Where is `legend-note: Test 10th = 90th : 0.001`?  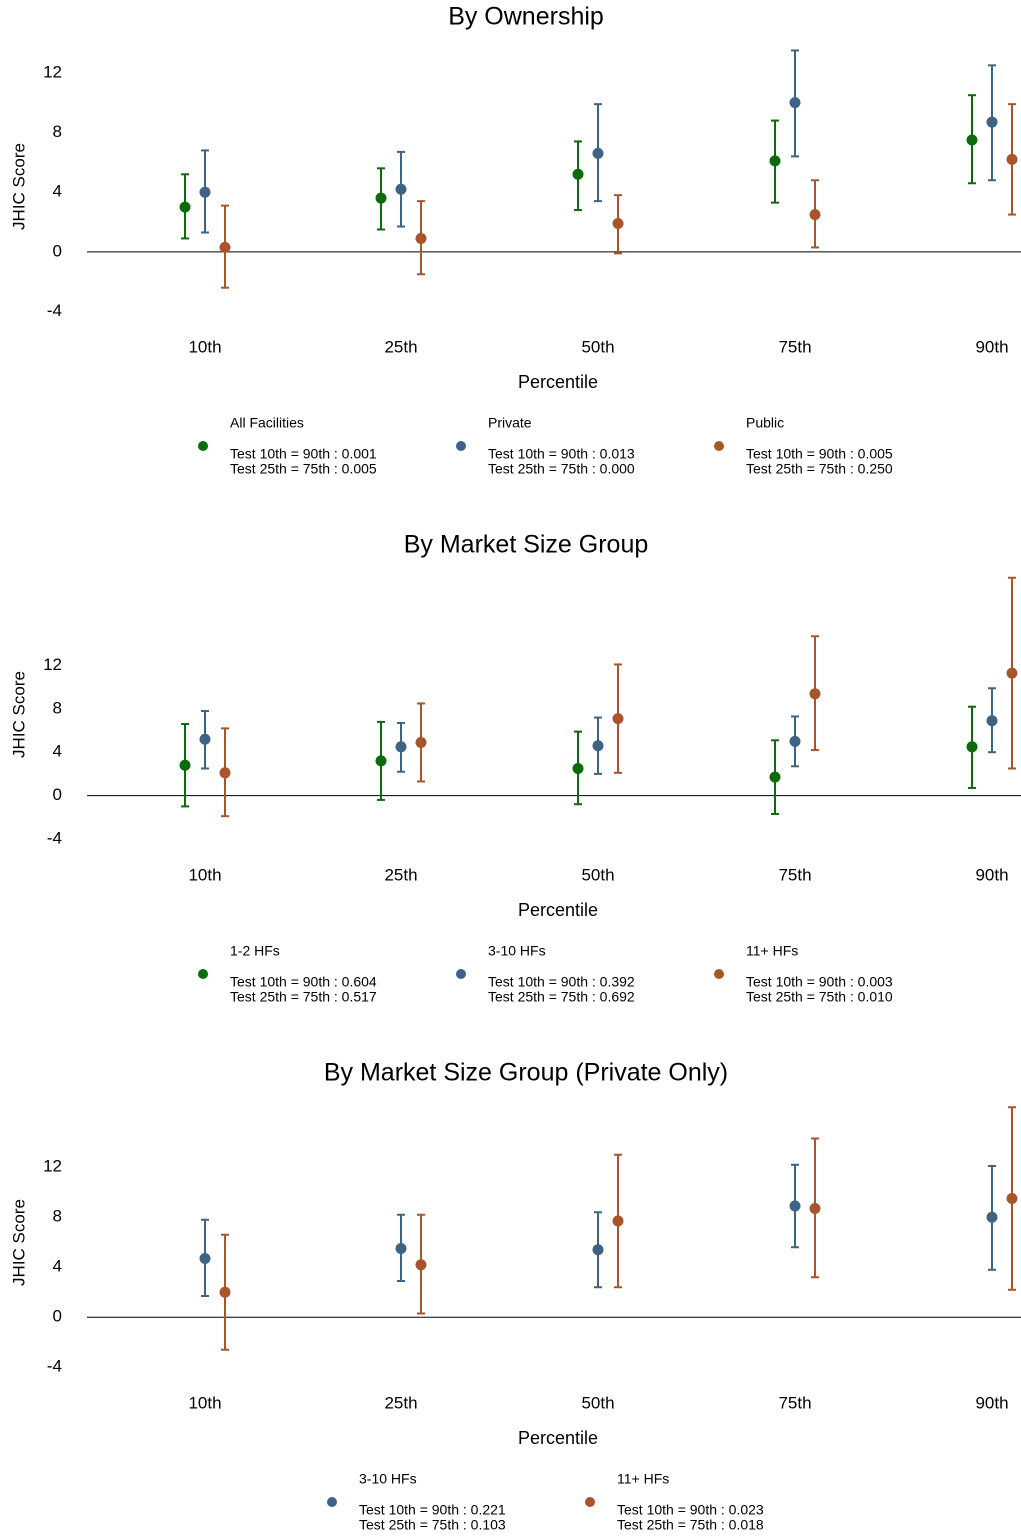
legend-note: Test 10th = 90th : 0.001 is located at coordinates (303, 454).